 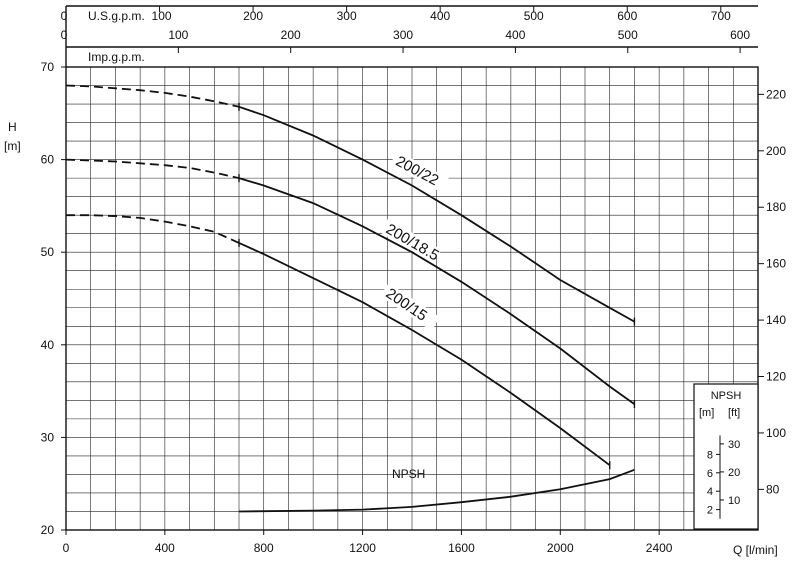 What do you see at coordinates (417, 171) in the screenshot?
I see `series-label: 200/22` at bounding box center [417, 171].